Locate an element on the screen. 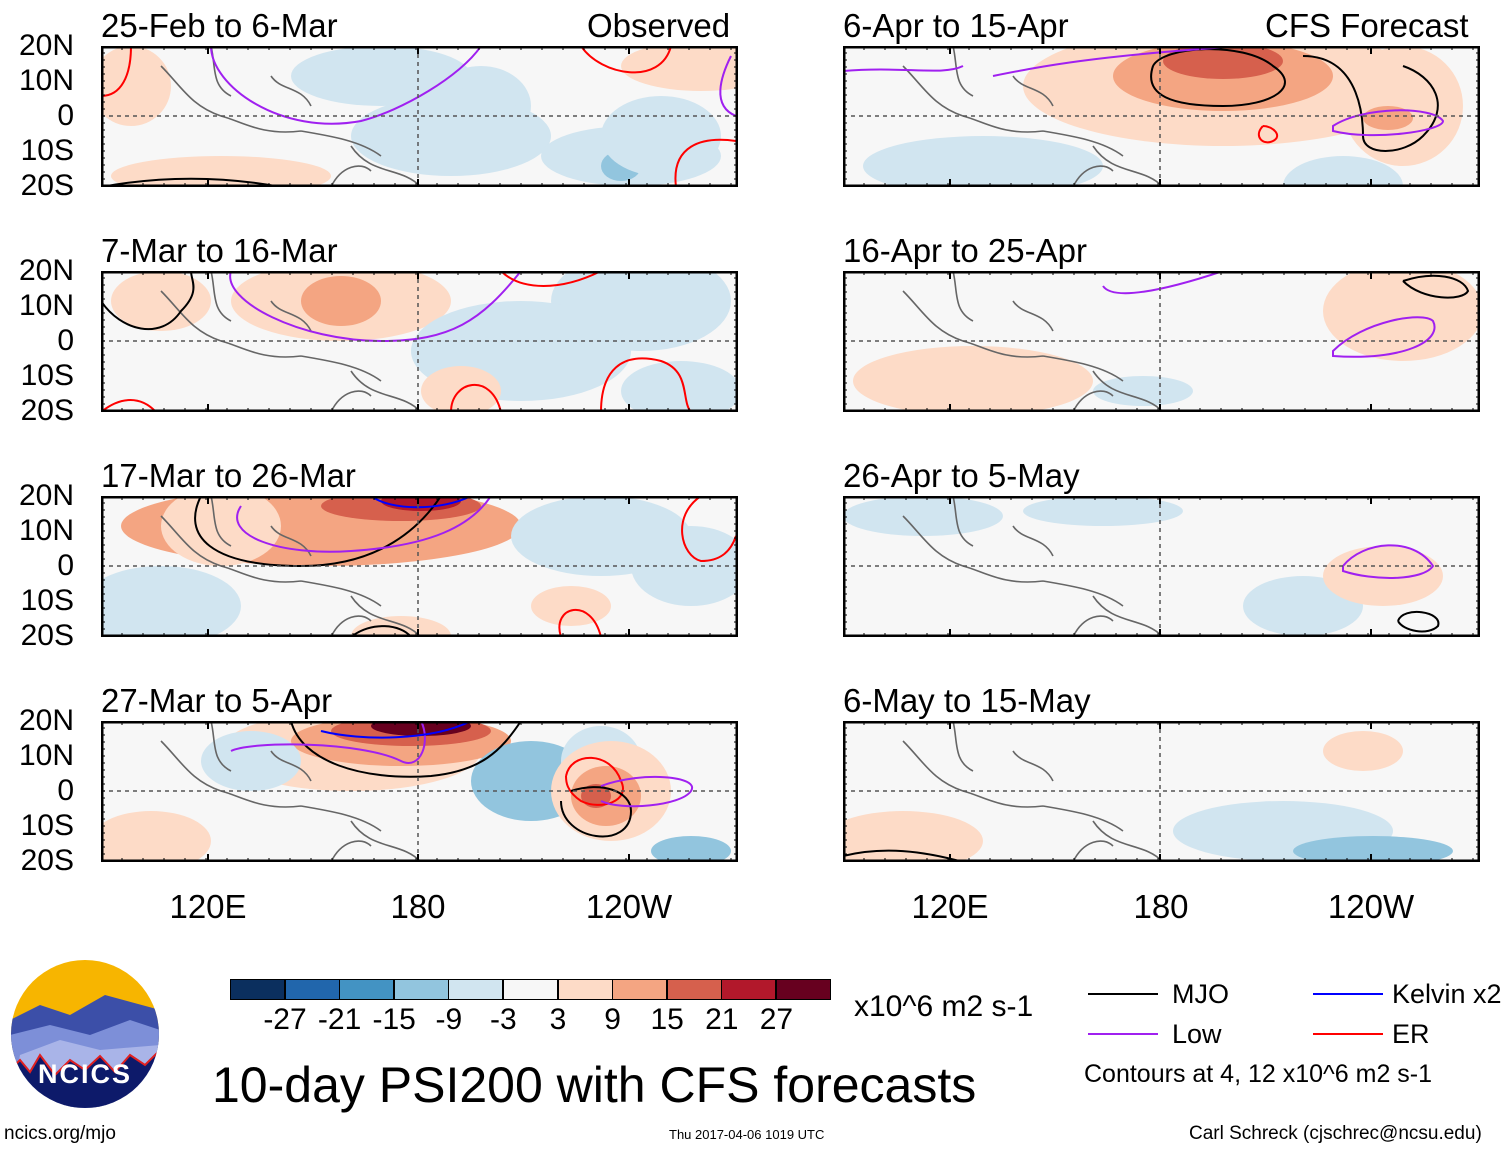 The height and width of the screenshot is (1149, 1510). forecast-label: CFS Forecast is located at coordinates (1367, 25).